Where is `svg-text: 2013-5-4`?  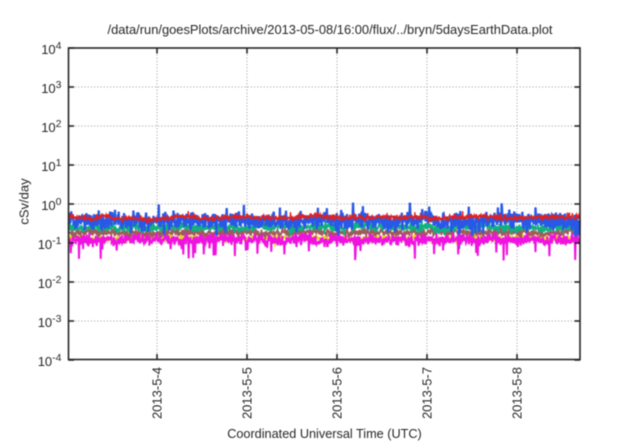 svg-text: 2013-5-4 is located at coordinates (157, 393).